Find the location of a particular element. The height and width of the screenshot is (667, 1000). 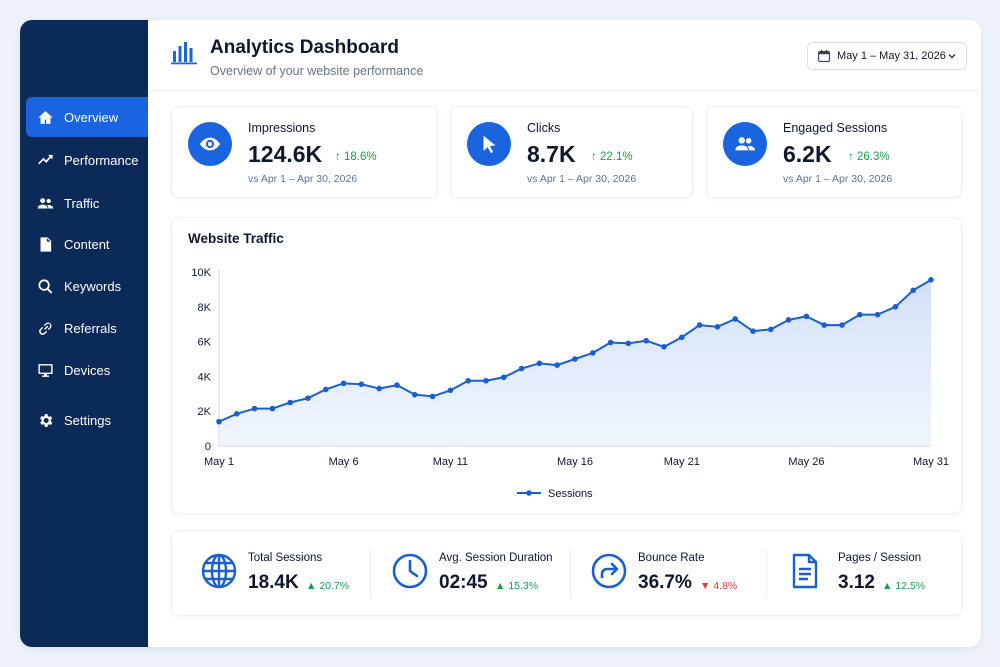

date-range-picker: May 1 – May 31, 2026 is located at coordinates (887, 56).